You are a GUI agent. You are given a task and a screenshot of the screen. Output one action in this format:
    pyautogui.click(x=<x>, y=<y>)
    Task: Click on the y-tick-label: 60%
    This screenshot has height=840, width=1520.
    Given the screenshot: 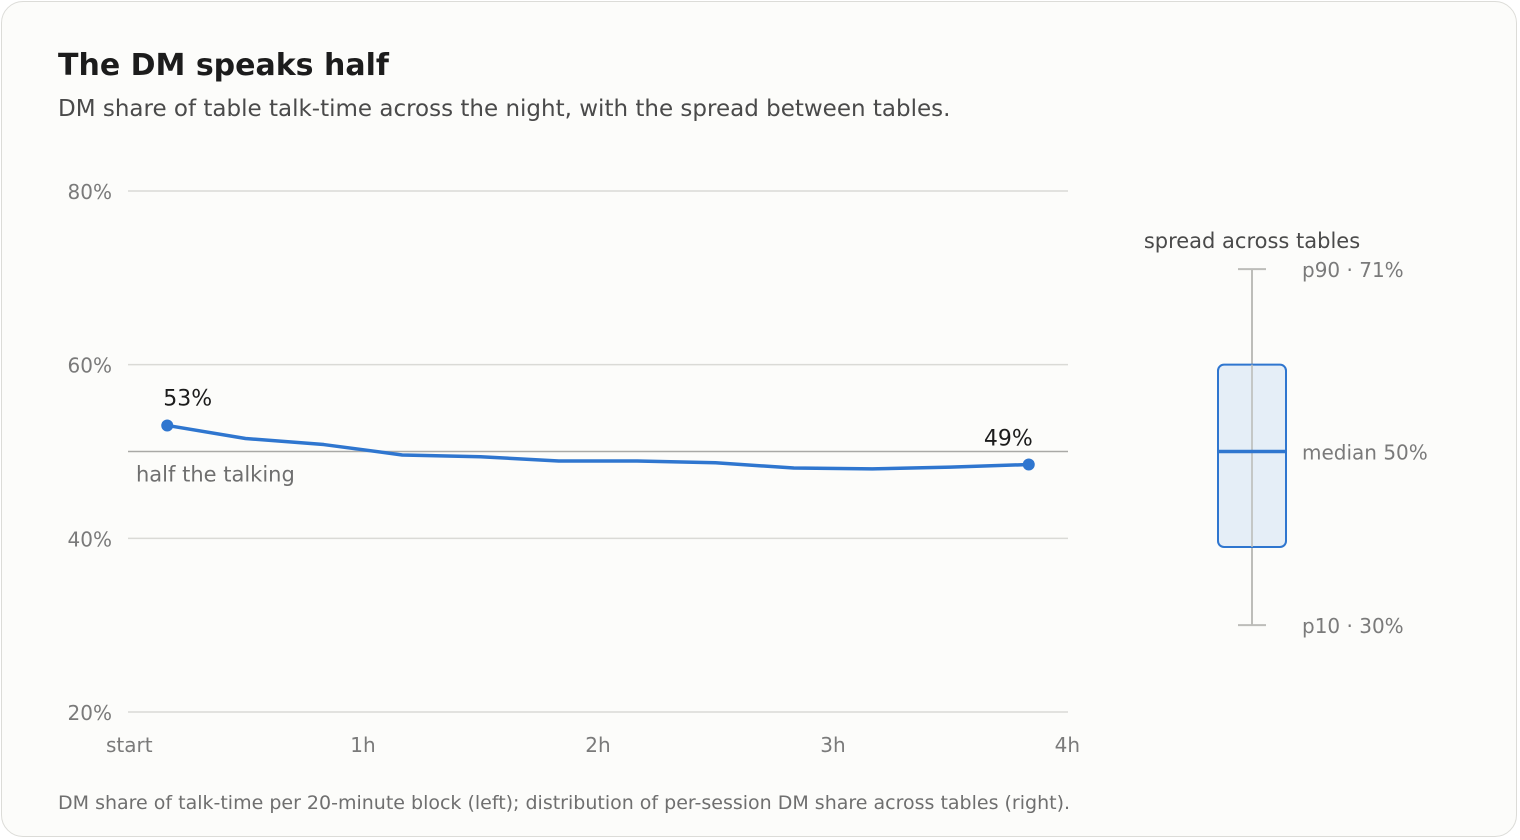 What is the action you would take?
    pyautogui.click(x=90, y=366)
    